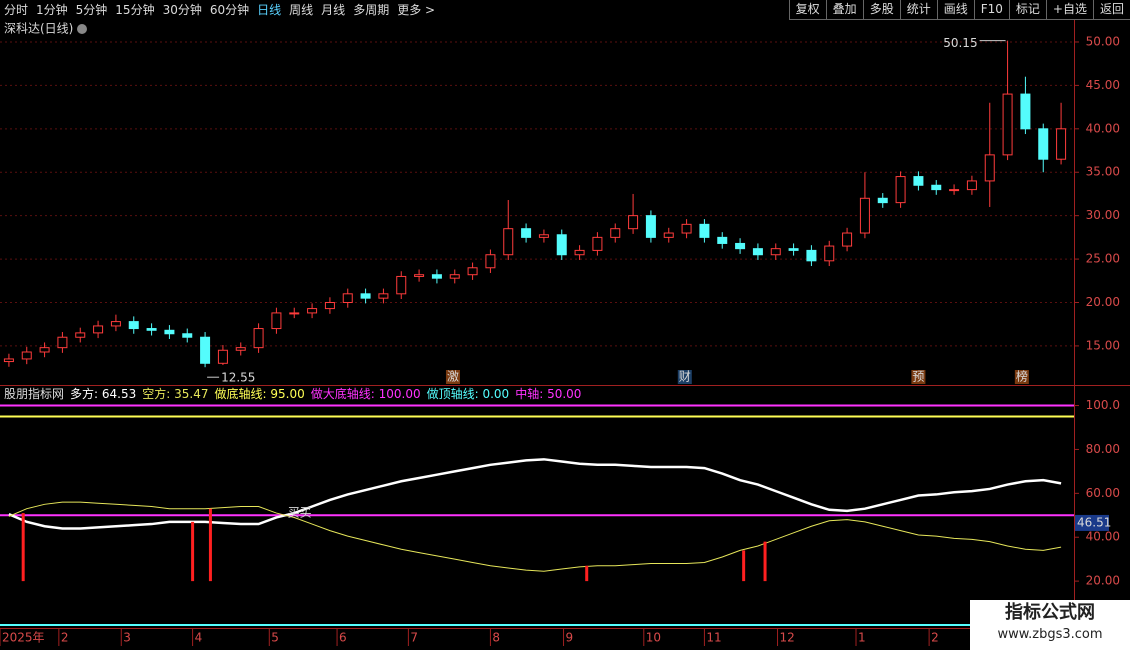 Image resolution: width=1130 pixels, height=650 pixels. What do you see at coordinates (1103, 537) in the screenshot?
I see `y-tick-label: 40.00` at bounding box center [1103, 537].